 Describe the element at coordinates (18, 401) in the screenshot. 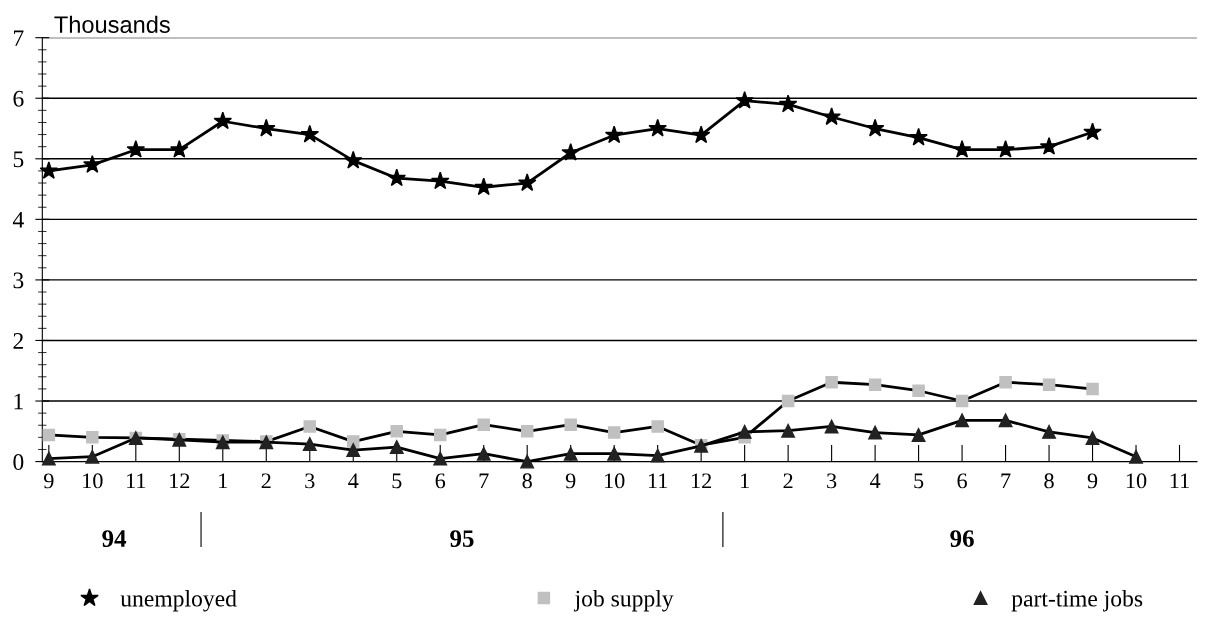

I see `y-tick-label: 1` at that location.